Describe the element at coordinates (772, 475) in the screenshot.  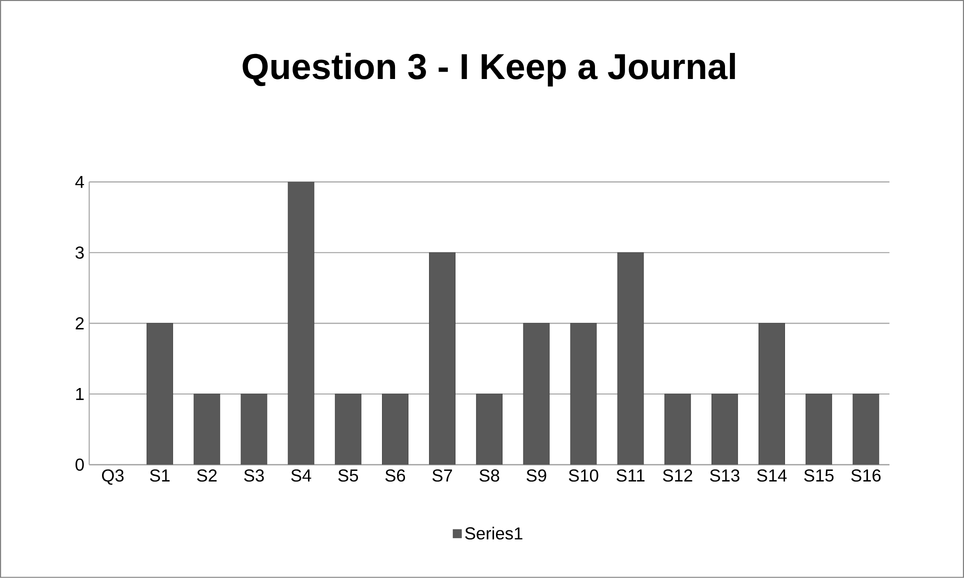
I see `x-tick-label: S14` at that location.